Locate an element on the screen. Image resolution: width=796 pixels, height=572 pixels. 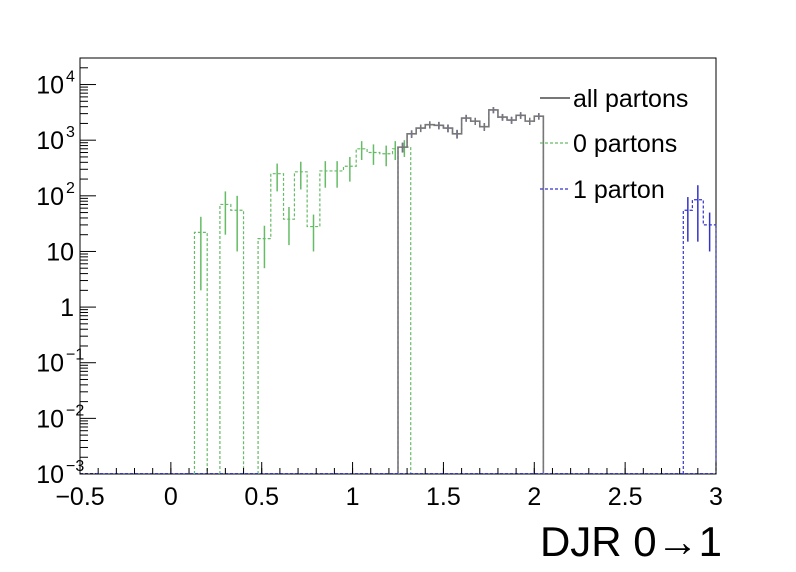
legend: all partons 0 partons 1 parton is located at coordinates (614, 144).